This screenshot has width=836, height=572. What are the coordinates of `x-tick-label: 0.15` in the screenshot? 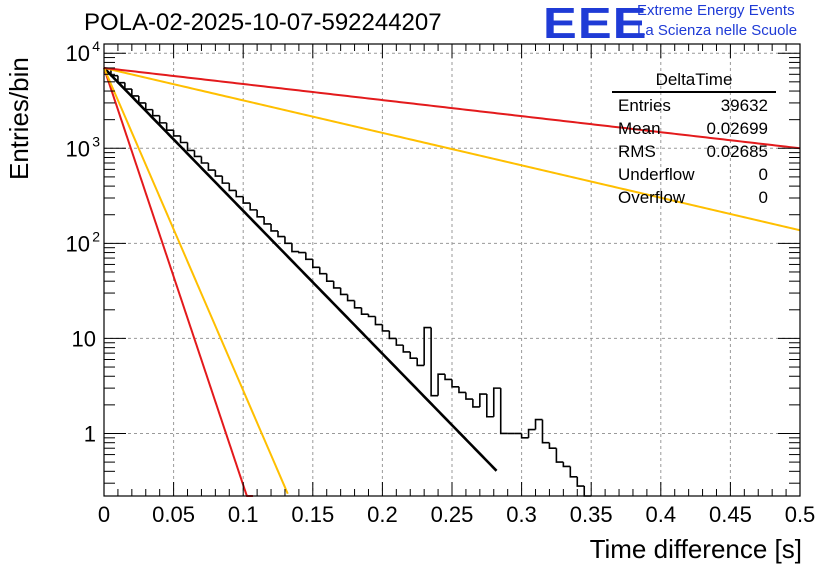 It's located at (312, 514).